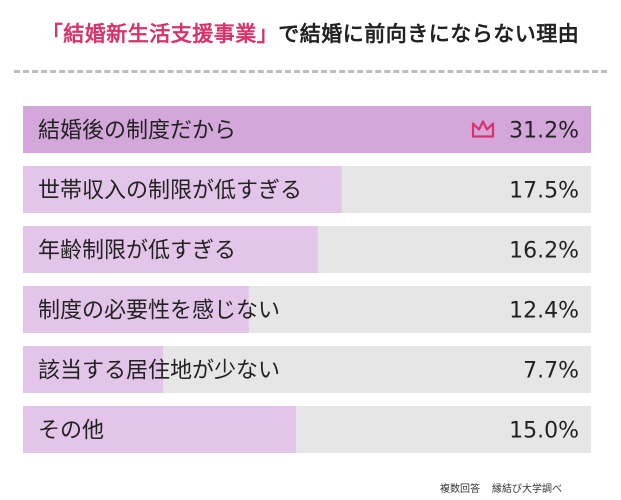  What do you see at coordinates (71, 431) in the screenshot?
I see `category-label: その他` at bounding box center [71, 431].